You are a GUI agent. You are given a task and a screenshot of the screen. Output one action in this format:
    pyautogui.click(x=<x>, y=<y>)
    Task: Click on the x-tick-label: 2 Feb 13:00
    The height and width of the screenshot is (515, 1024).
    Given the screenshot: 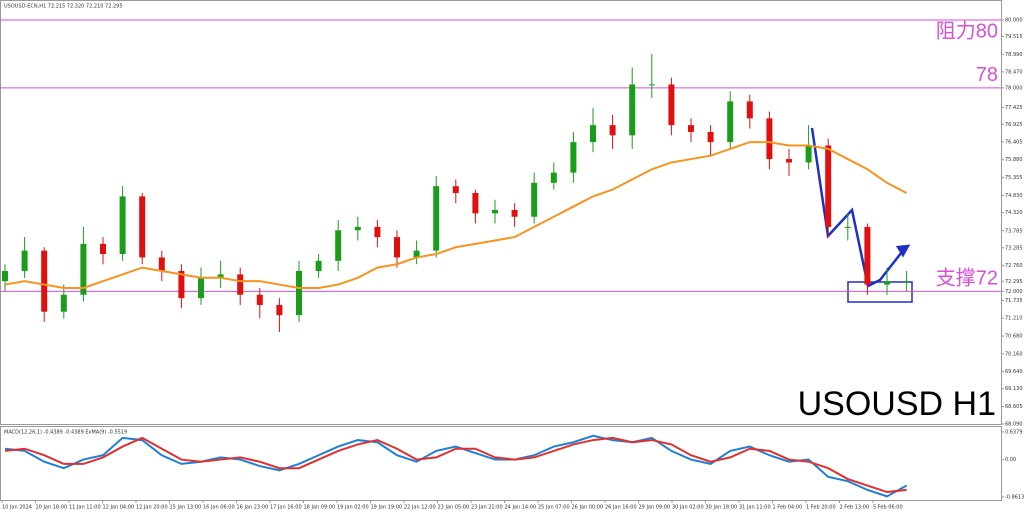 What is the action you would take?
    pyautogui.click(x=855, y=508)
    